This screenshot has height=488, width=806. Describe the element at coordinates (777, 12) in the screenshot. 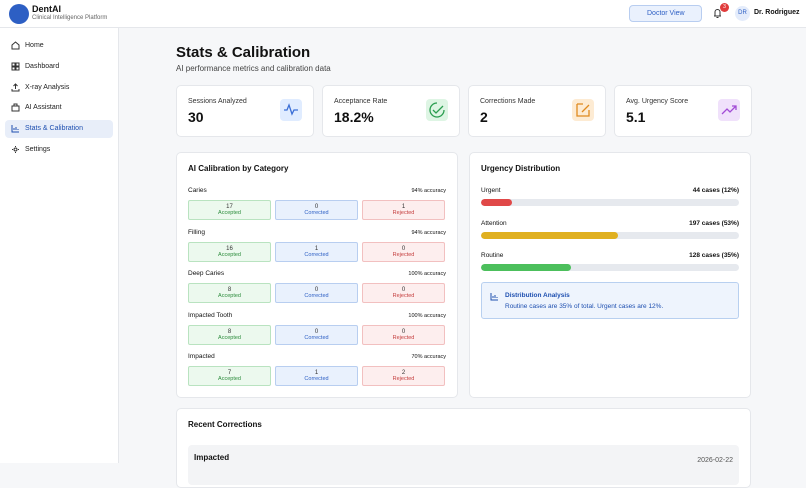

I see `user-name: Dr. Rodriguez` at that location.